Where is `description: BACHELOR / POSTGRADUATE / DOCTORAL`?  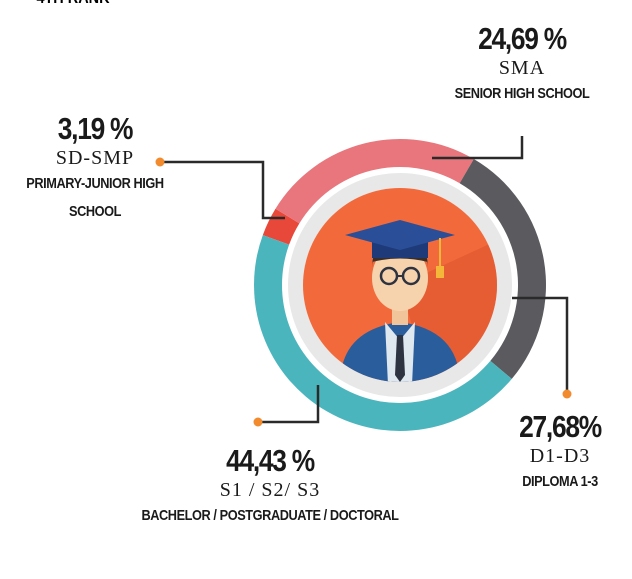
description: BACHELOR / POSTGRADUATE / DOCTORAL is located at coordinates (270, 515).